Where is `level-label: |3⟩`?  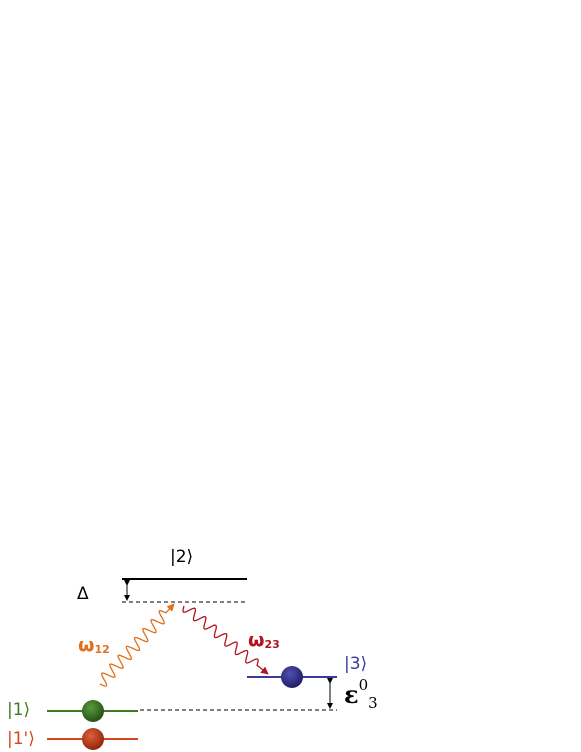 level-label: |3⟩ is located at coordinates (355, 664).